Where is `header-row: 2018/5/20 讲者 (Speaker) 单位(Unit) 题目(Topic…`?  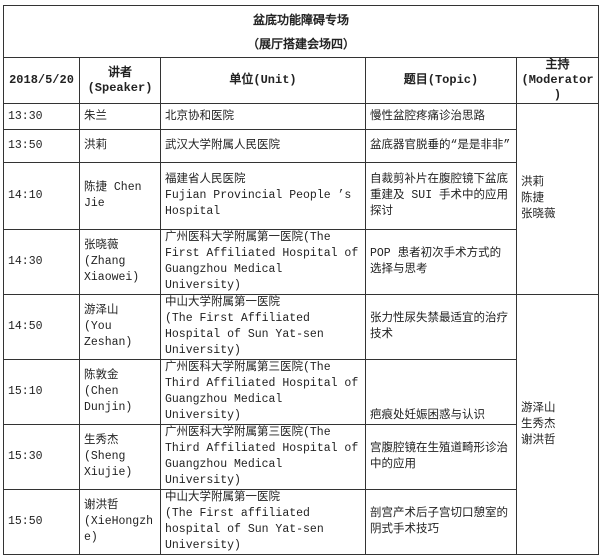
header-row: 2018/5/20 讲者 (Speaker) 单位(Unit) 题目(Topic… is located at coordinates (301, 80).